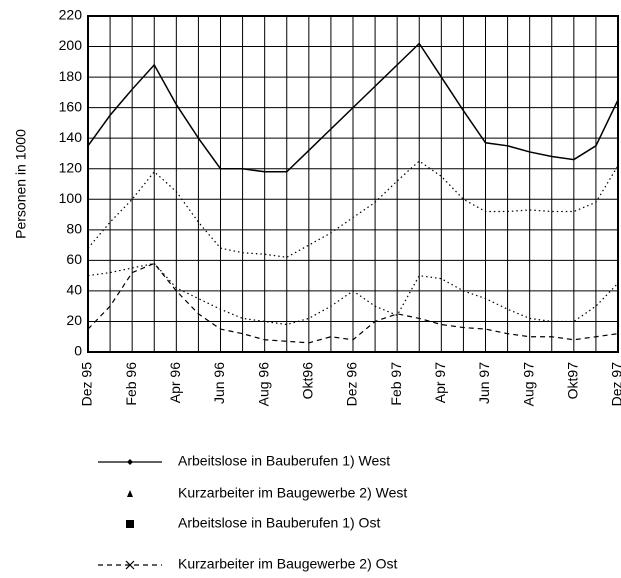 The width and height of the screenshot is (621, 578). I want to click on legend-label: Arbeitslose in Bauberufen 1) Ost, so click(279, 523).